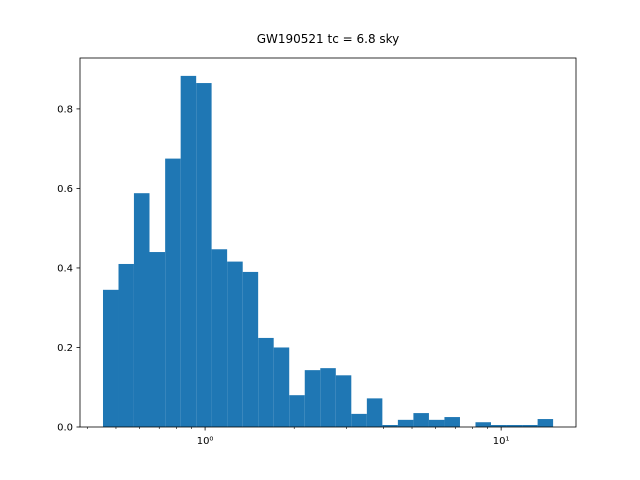 The height and width of the screenshot is (480, 640). What do you see at coordinates (65, 189) in the screenshot?
I see `y-tick-label: 0.6` at bounding box center [65, 189].